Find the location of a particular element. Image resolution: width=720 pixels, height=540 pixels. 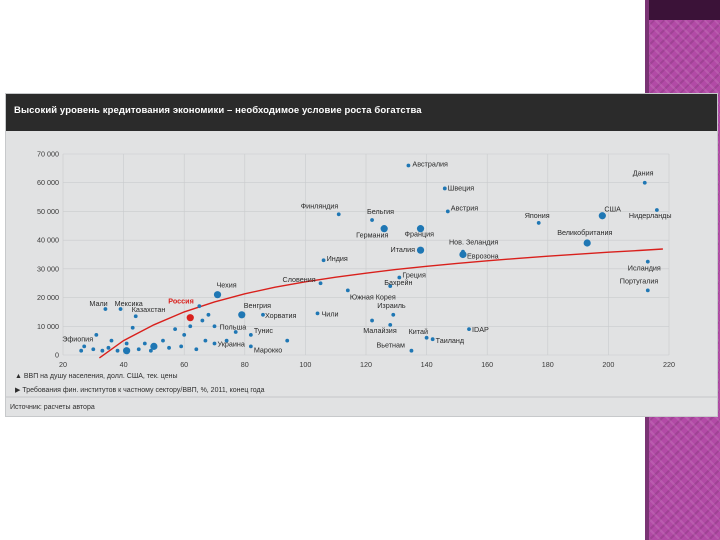

decorative-band-top is located at coordinates (684, 10).